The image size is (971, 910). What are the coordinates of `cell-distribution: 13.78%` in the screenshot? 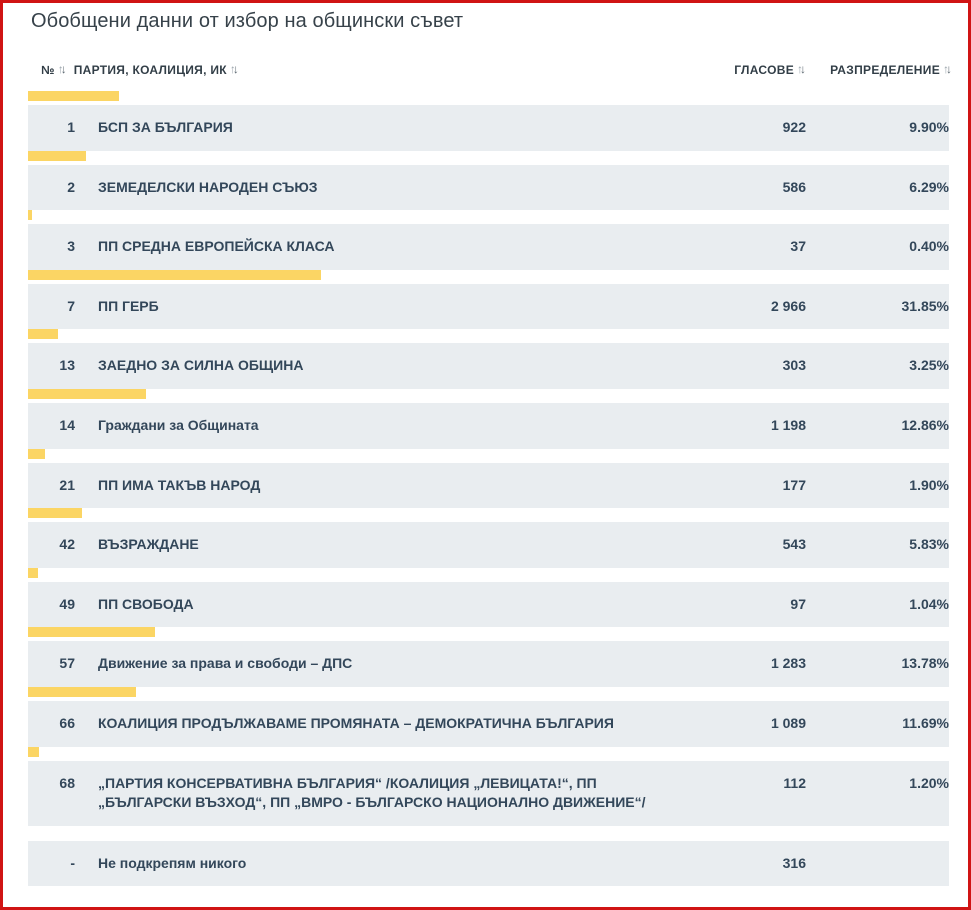 It's located at (925, 663).